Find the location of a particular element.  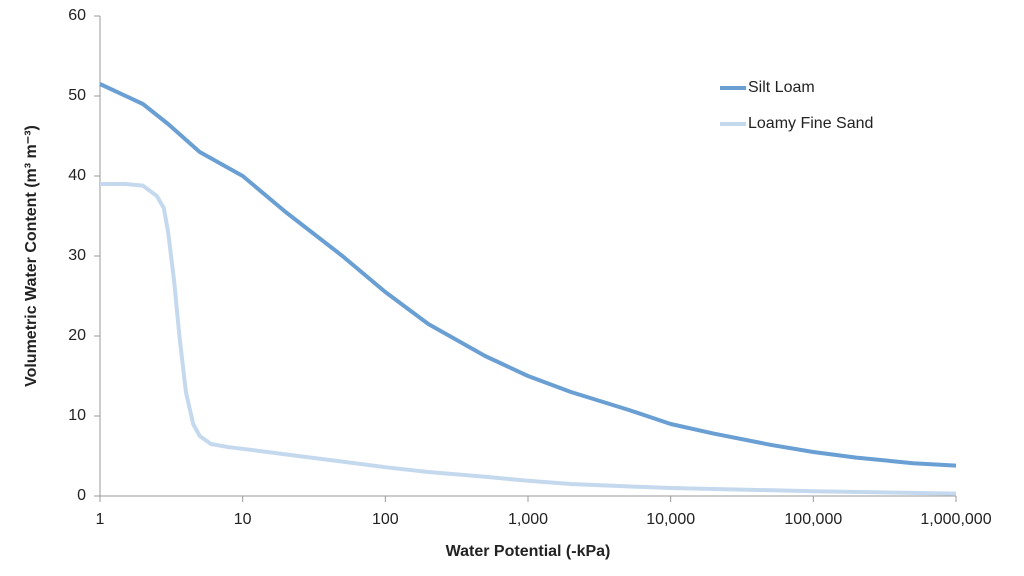

x-tick-label: 1,000 is located at coordinates (528, 519).